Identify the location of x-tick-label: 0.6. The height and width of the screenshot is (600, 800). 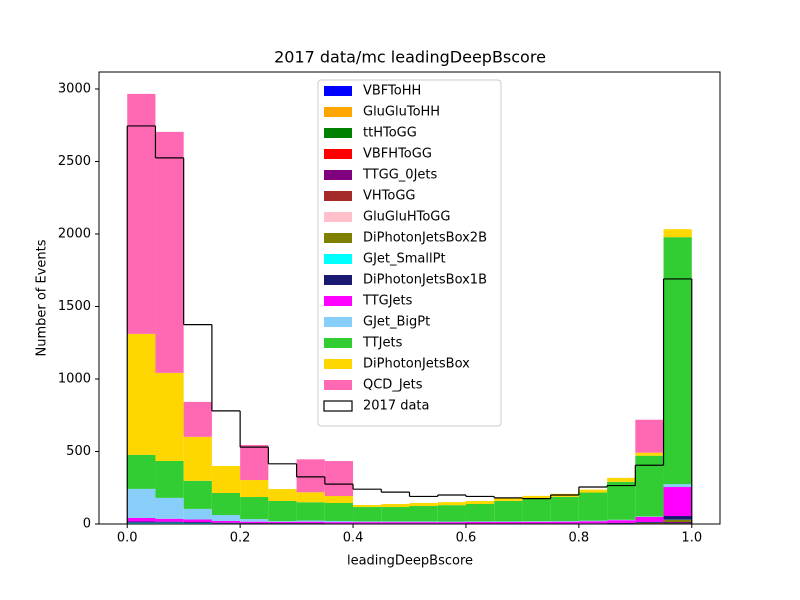
(466, 538).